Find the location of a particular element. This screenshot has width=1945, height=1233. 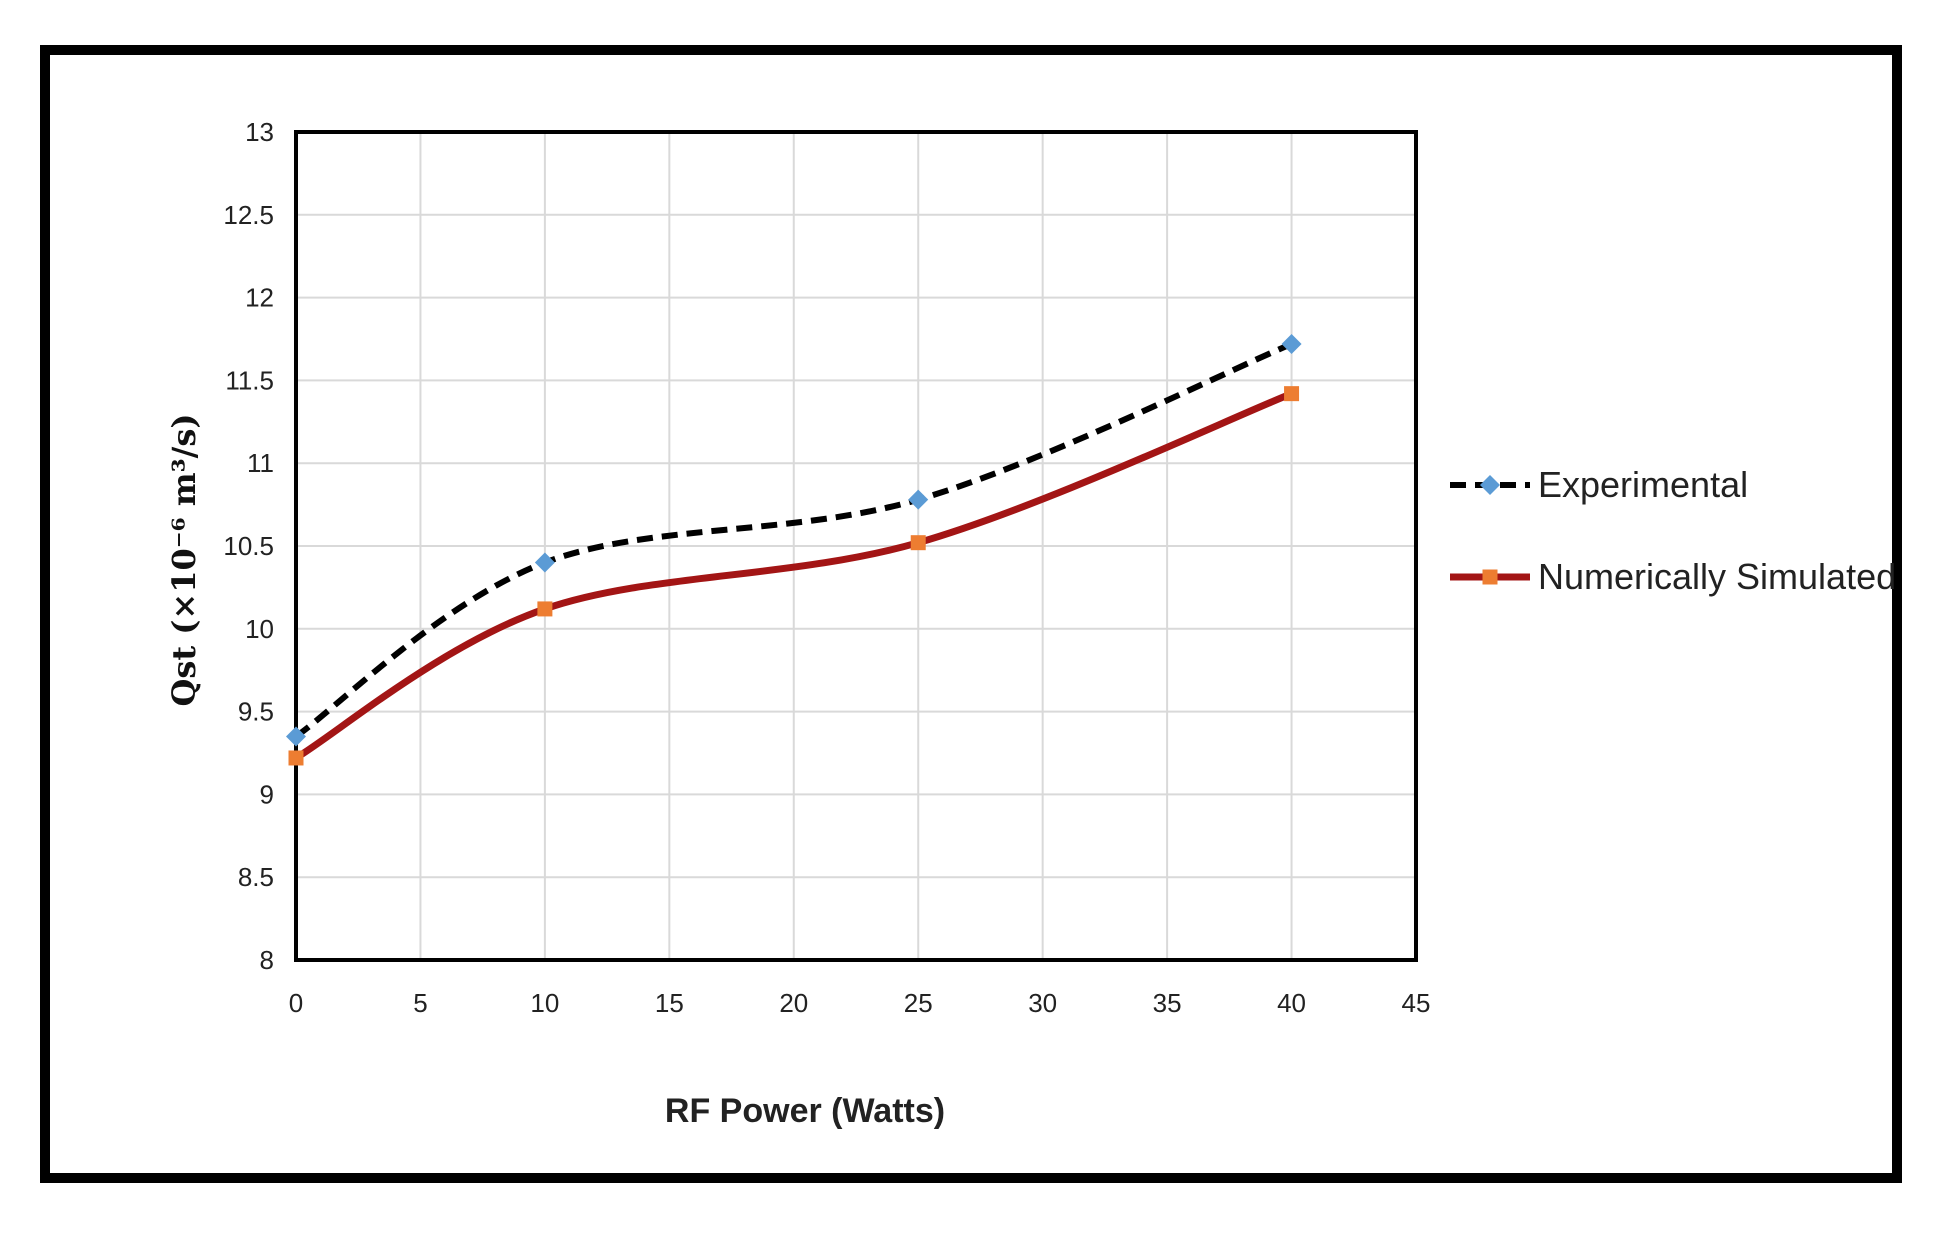

y-tick-label: 9 is located at coordinates (267, 794).